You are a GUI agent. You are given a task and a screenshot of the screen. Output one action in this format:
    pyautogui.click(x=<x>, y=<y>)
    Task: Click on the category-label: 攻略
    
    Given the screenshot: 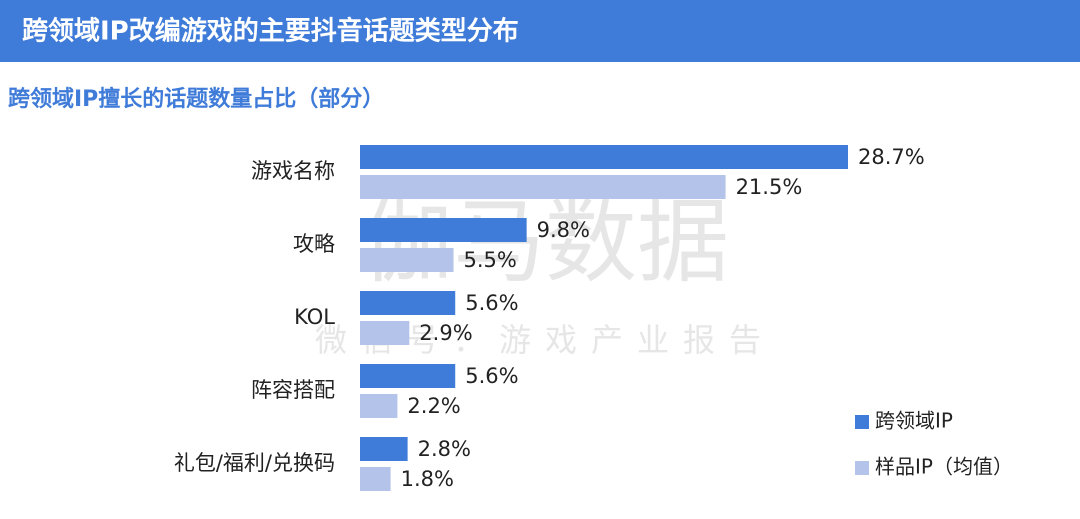 What is the action you would take?
    pyautogui.click(x=314, y=244)
    